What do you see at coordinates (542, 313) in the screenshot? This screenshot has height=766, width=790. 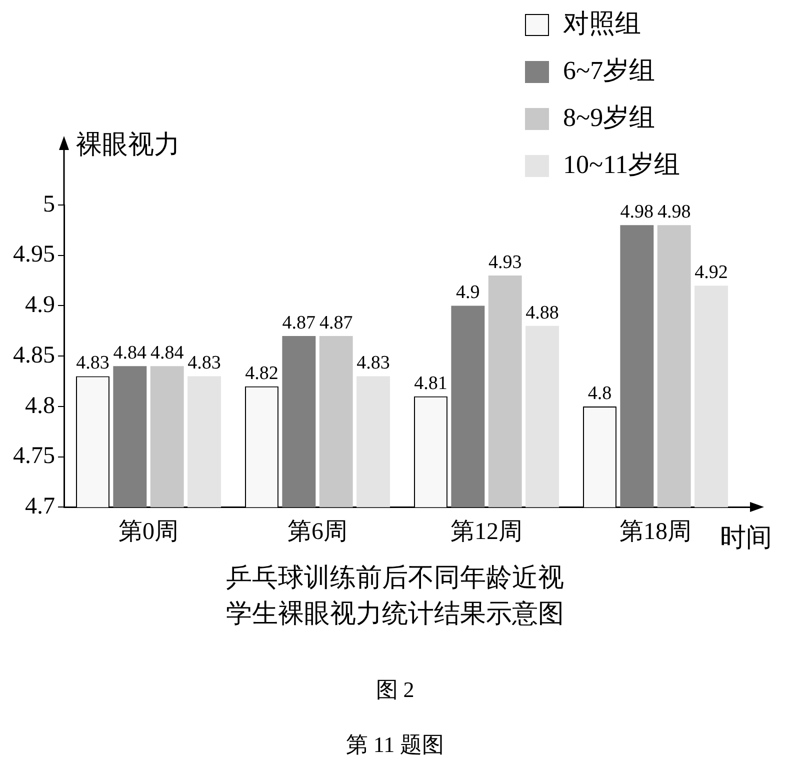 I see `data-label: 4.88` at bounding box center [542, 313].